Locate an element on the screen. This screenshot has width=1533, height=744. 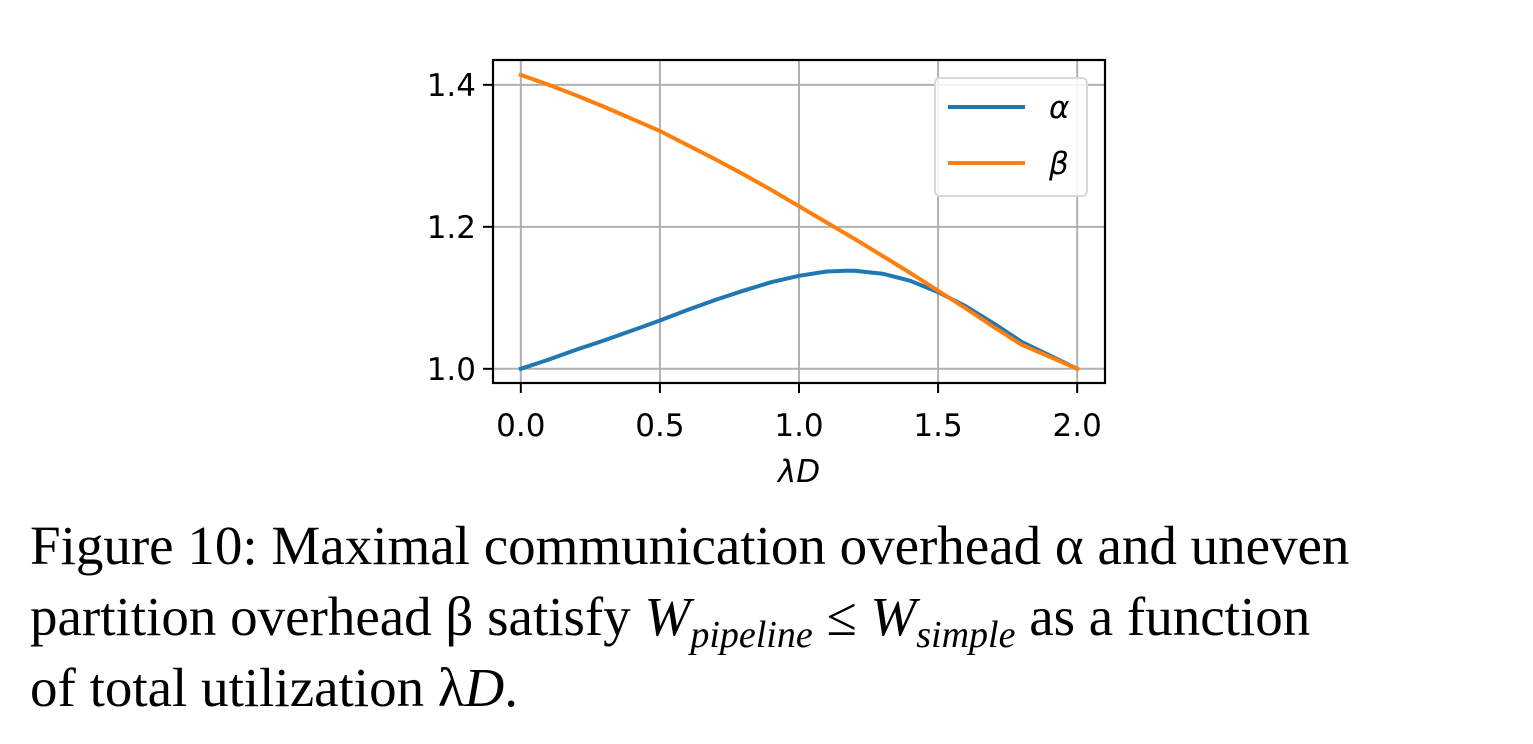
x-tick-label: 0.5 is located at coordinates (659, 426).